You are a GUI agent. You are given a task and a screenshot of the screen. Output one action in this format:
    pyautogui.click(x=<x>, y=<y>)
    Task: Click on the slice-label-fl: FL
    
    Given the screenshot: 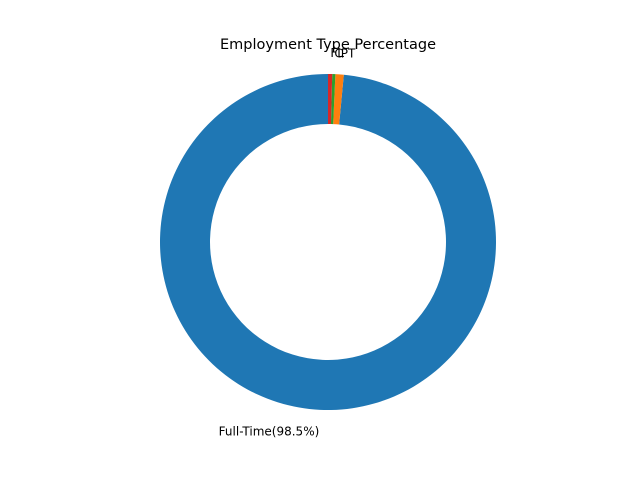 What is the action you would take?
    pyautogui.click(x=337, y=53)
    